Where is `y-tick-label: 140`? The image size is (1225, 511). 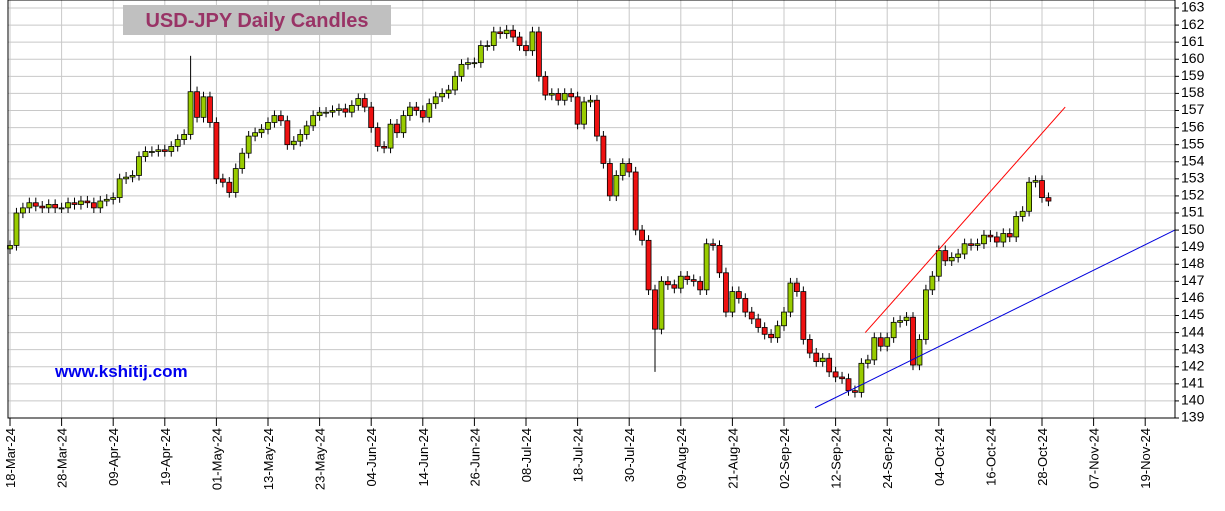 y-tick-label: 140 is located at coordinates (1193, 400).